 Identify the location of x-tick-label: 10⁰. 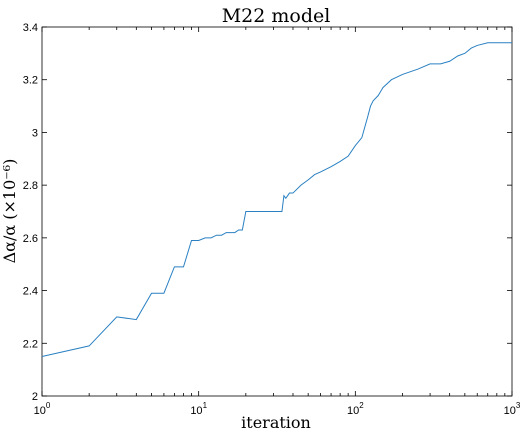
(42, 409).